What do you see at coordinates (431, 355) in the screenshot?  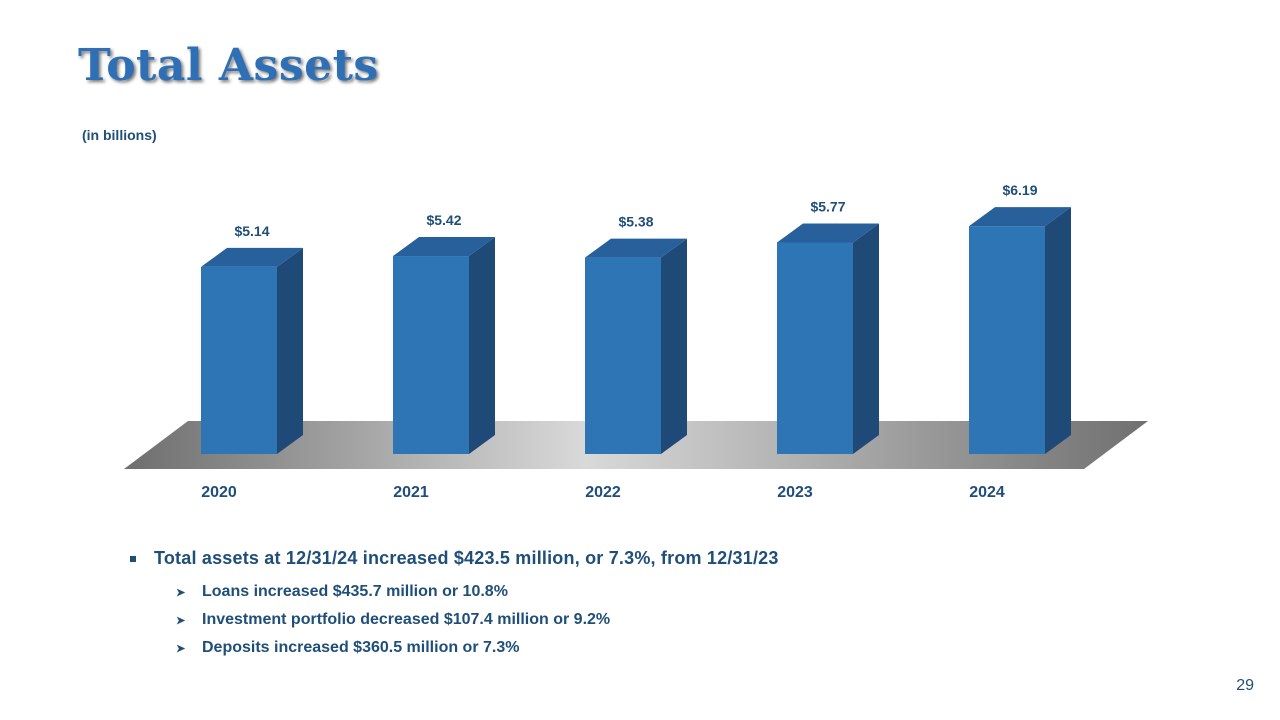 I see `bar-2021` at bounding box center [431, 355].